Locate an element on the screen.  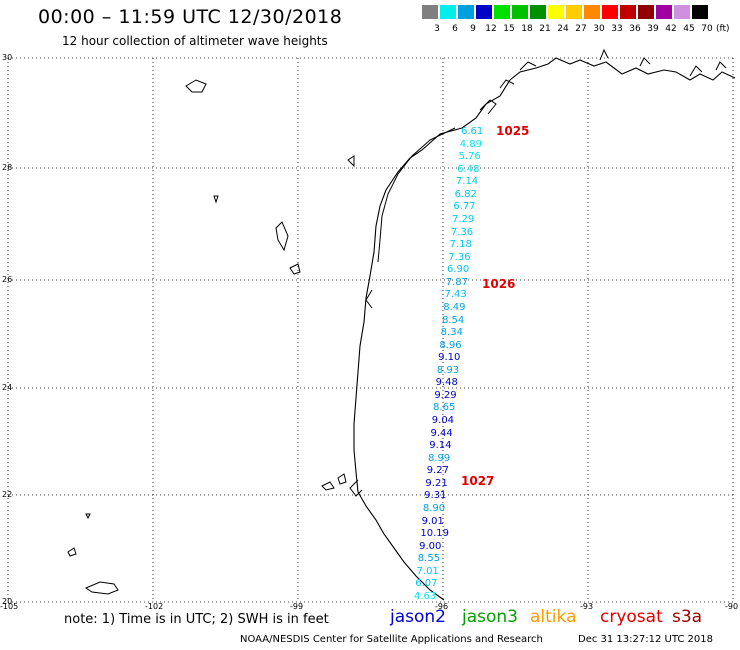
color-scale-label: 45 is located at coordinates (689, 29).